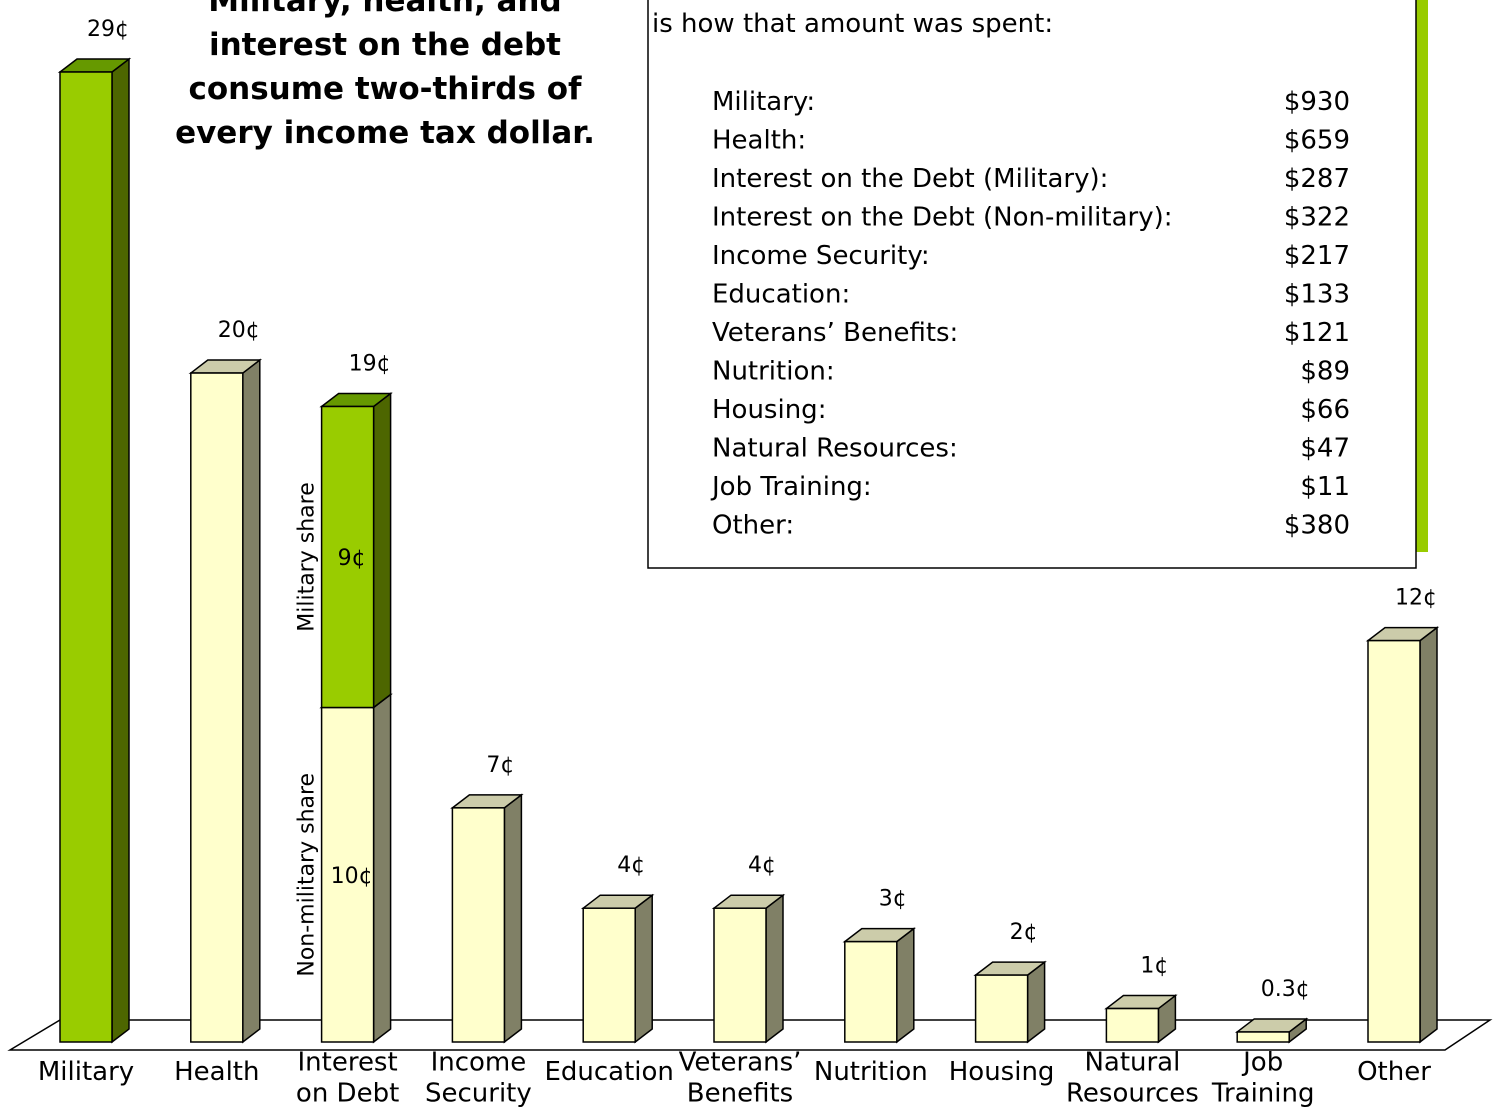 This screenshot has height=1115, width=1496. Describe the element at coordinates (910, 179) in the screenshot. I see `row-label: Interest on the Debt (Military):` at that location.